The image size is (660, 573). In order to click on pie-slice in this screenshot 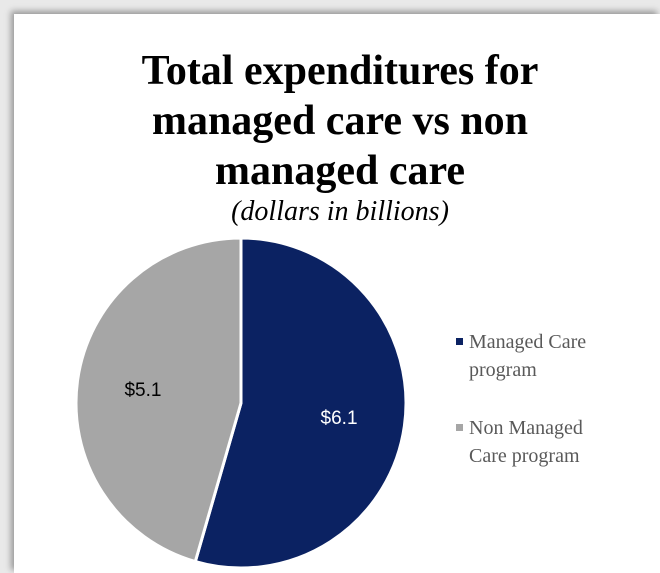, I will do `click(158, 400)`.